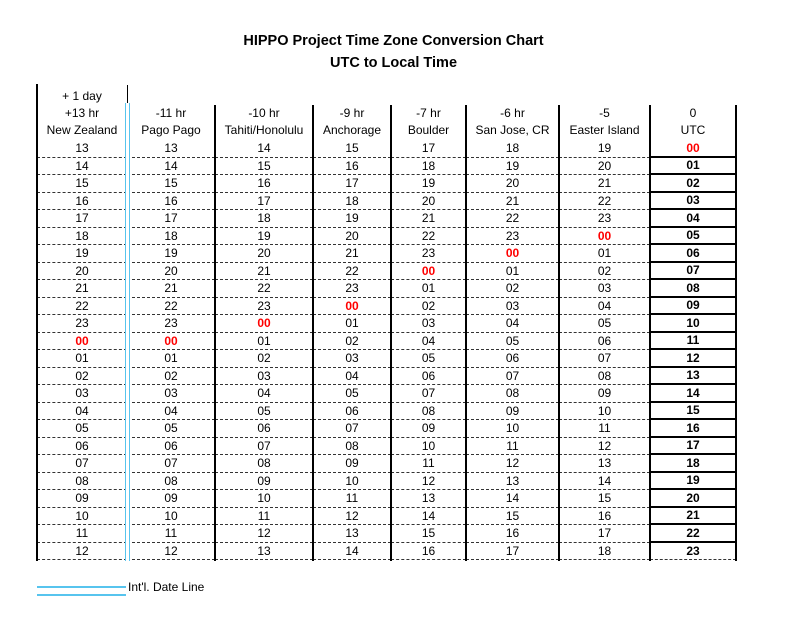 Image resolution: width=787 pixels, height=631 pixels. I want to click on time-cell-utc-utc23: 23, so click(693, 551).